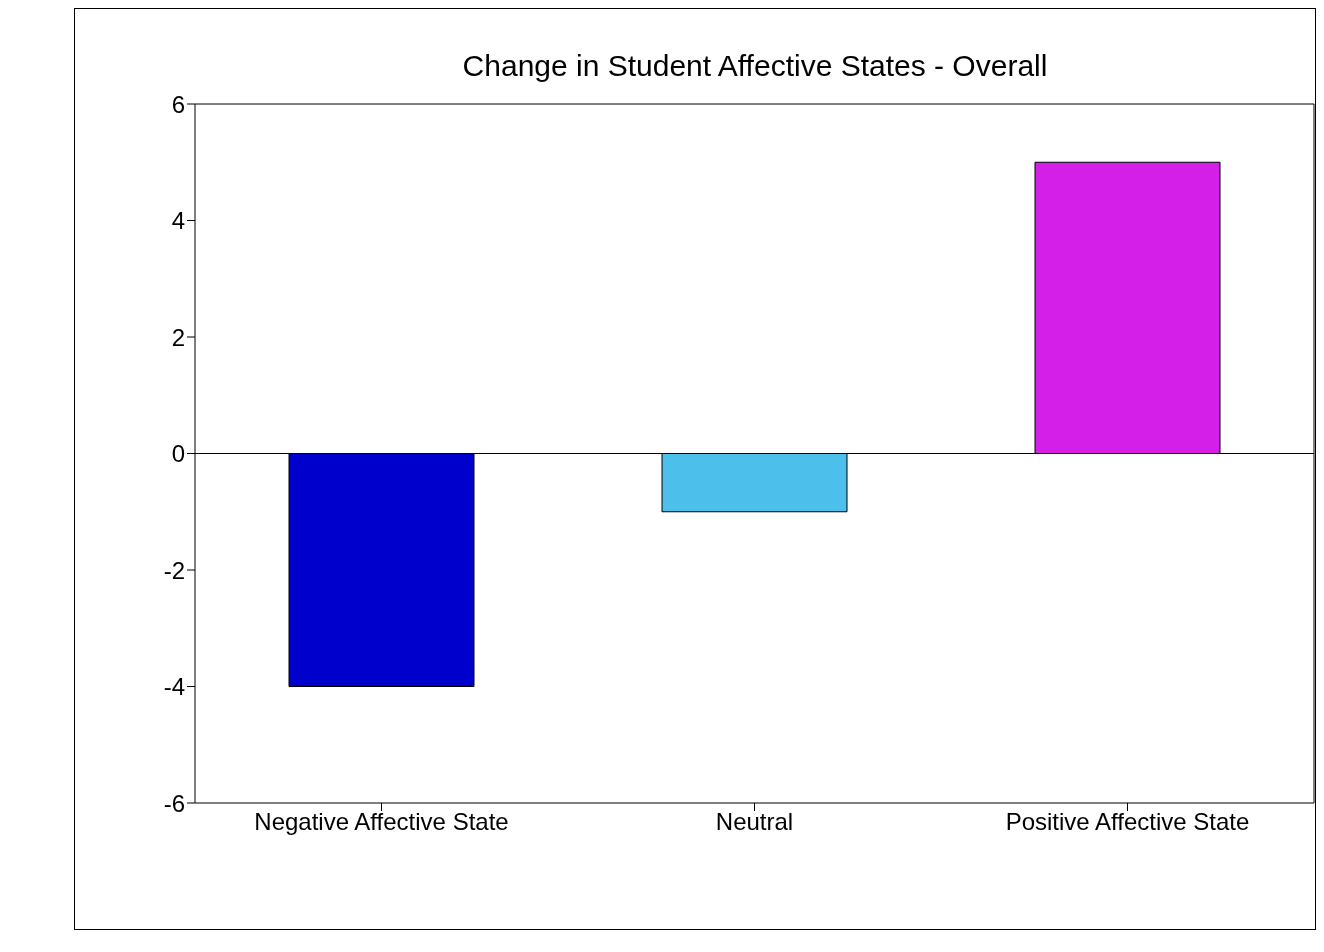 The height and width of the screenshot is (952, 1324). Describe the element at coordinates (754, 822) in the screenshot. I see `x-tick-label: Neutral` at that location.